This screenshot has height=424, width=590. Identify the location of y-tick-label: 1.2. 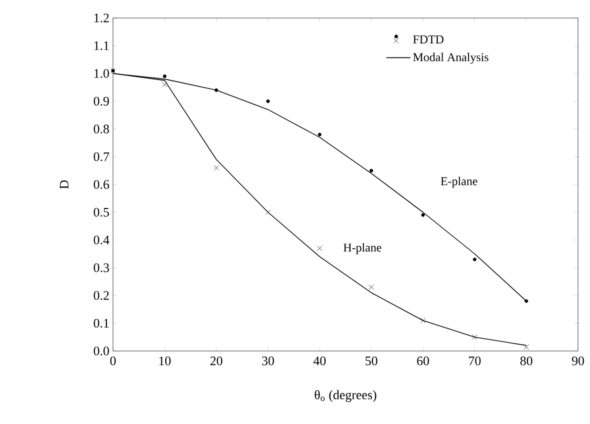
(101, 18).